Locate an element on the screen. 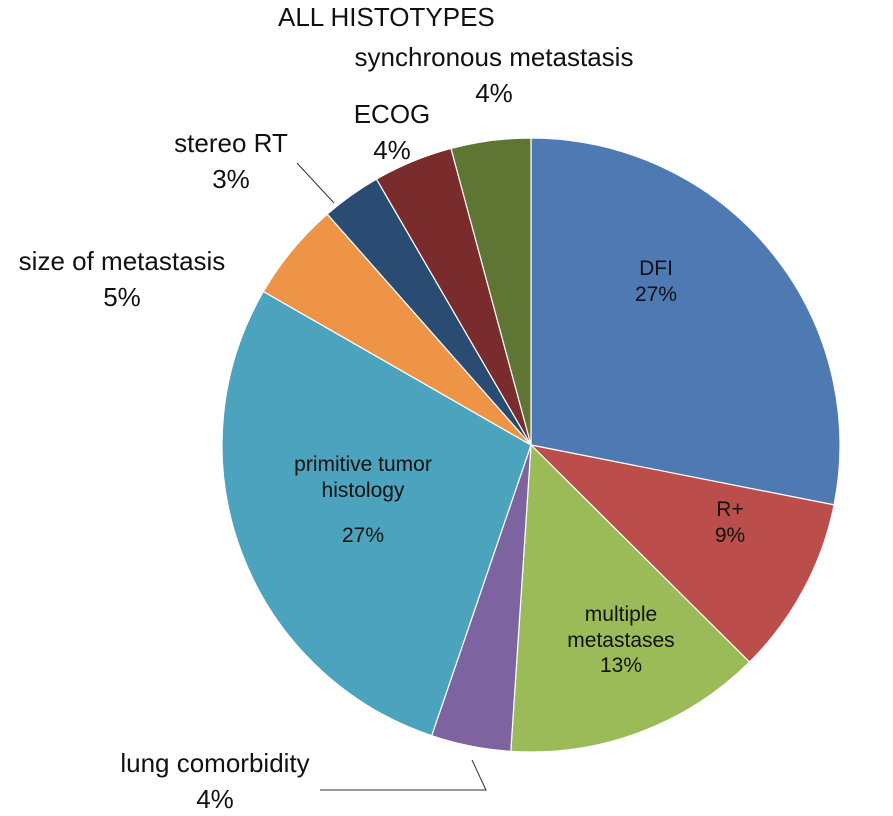 The width and height of the screenshot is (893, 816). slice-name-label: primitive tumor is located at coordinates (363, 464).